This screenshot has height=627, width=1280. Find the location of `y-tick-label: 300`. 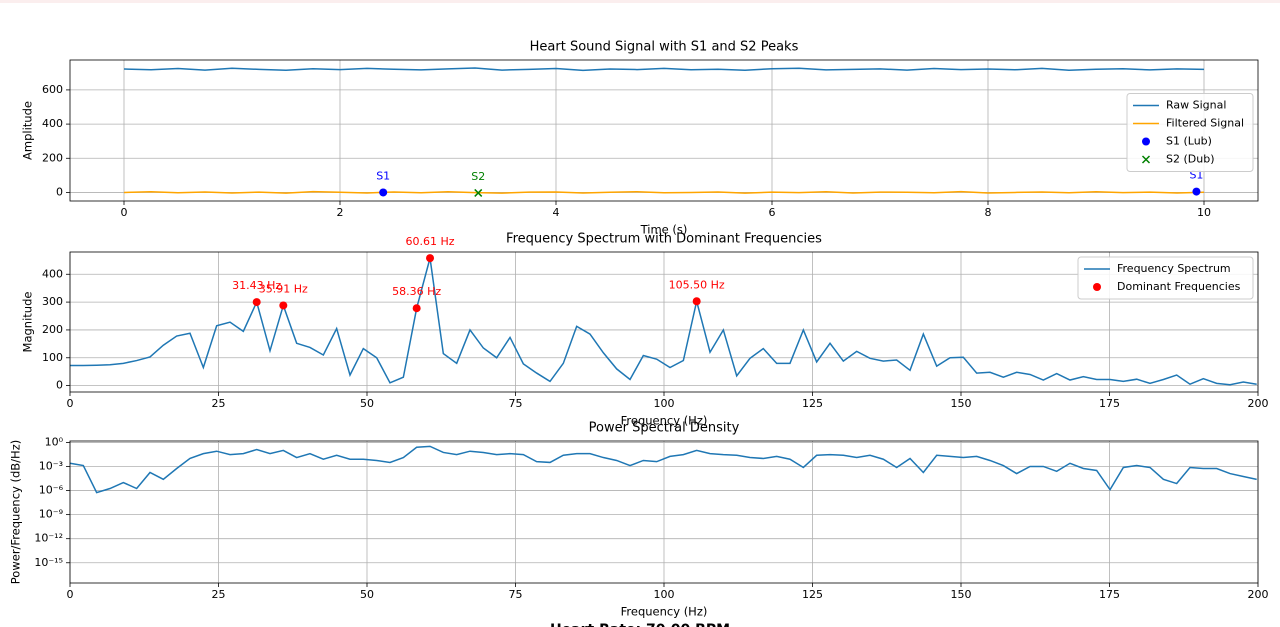

y-tick-label: 300 is located at coordinates (52, 301).